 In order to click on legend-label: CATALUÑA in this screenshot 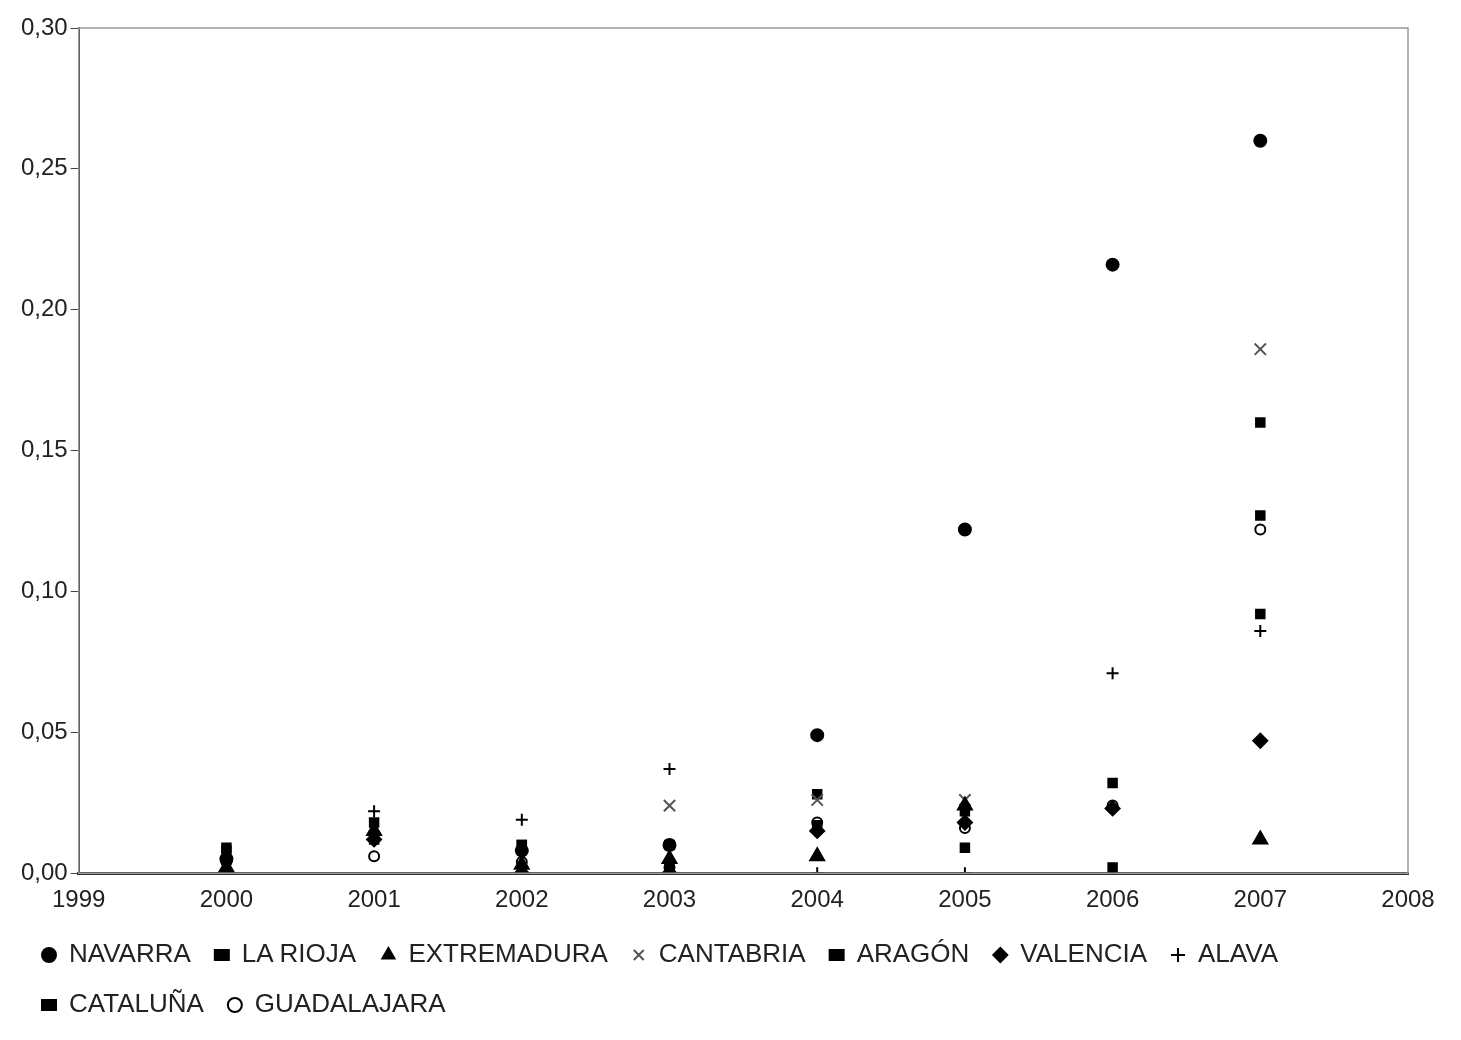, I will do `click(137, 1003)`.